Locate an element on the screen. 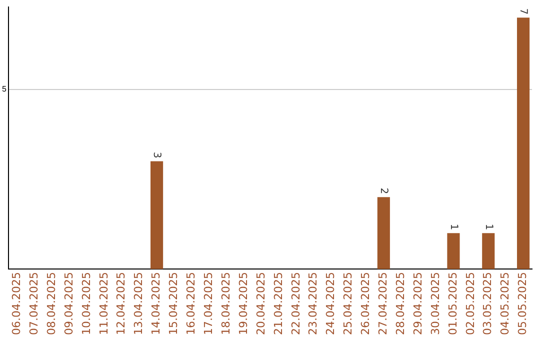 This screenshot has width=540, height=340. x-tick-label: 10.04.2025 is located at coordinates (86, 304).